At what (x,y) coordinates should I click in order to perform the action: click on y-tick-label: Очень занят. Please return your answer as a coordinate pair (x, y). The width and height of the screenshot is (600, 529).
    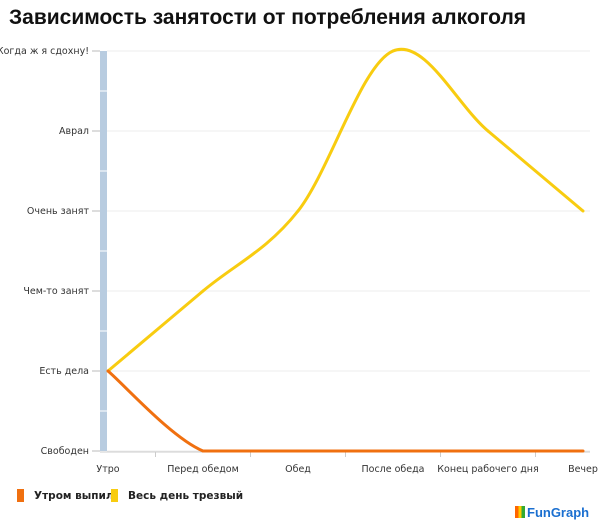
    Looking at the image, I should click on (58, 211).